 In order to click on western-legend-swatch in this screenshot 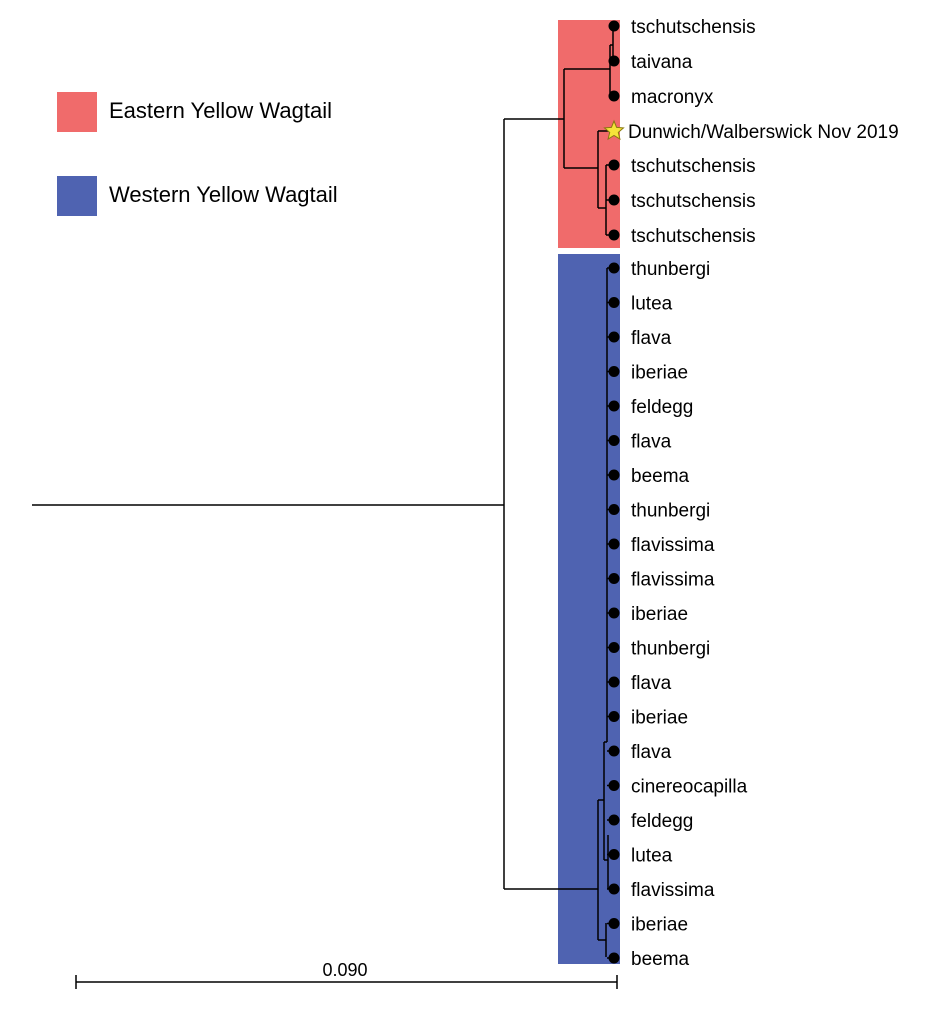, I will do `click(77, 196)`.